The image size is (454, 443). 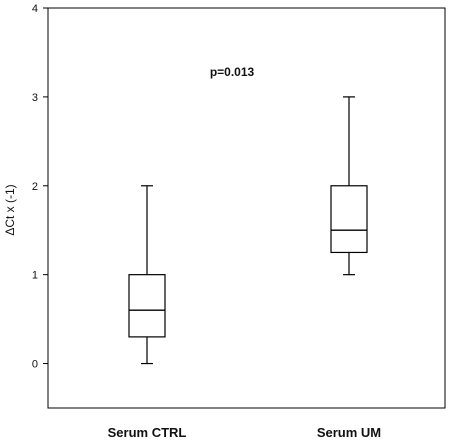 What do you see at coordinates (349, 432) in the screenshot?
I see `category-label: Serum UM` at bounding box center [349, 432].